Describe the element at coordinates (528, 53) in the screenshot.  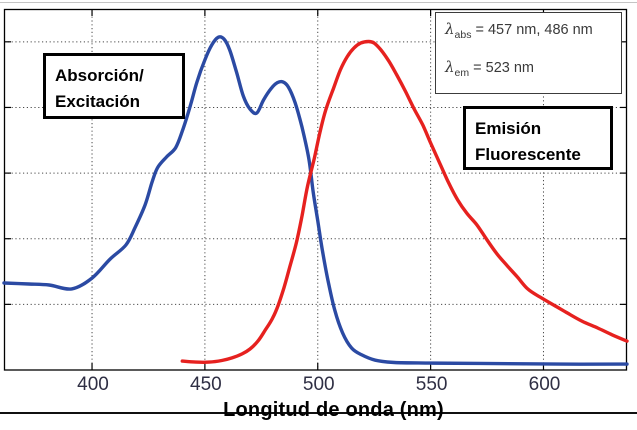
I see `wavelength-legend: λabs = 457 nm, 486 nm λem = 523 nm` at that location.